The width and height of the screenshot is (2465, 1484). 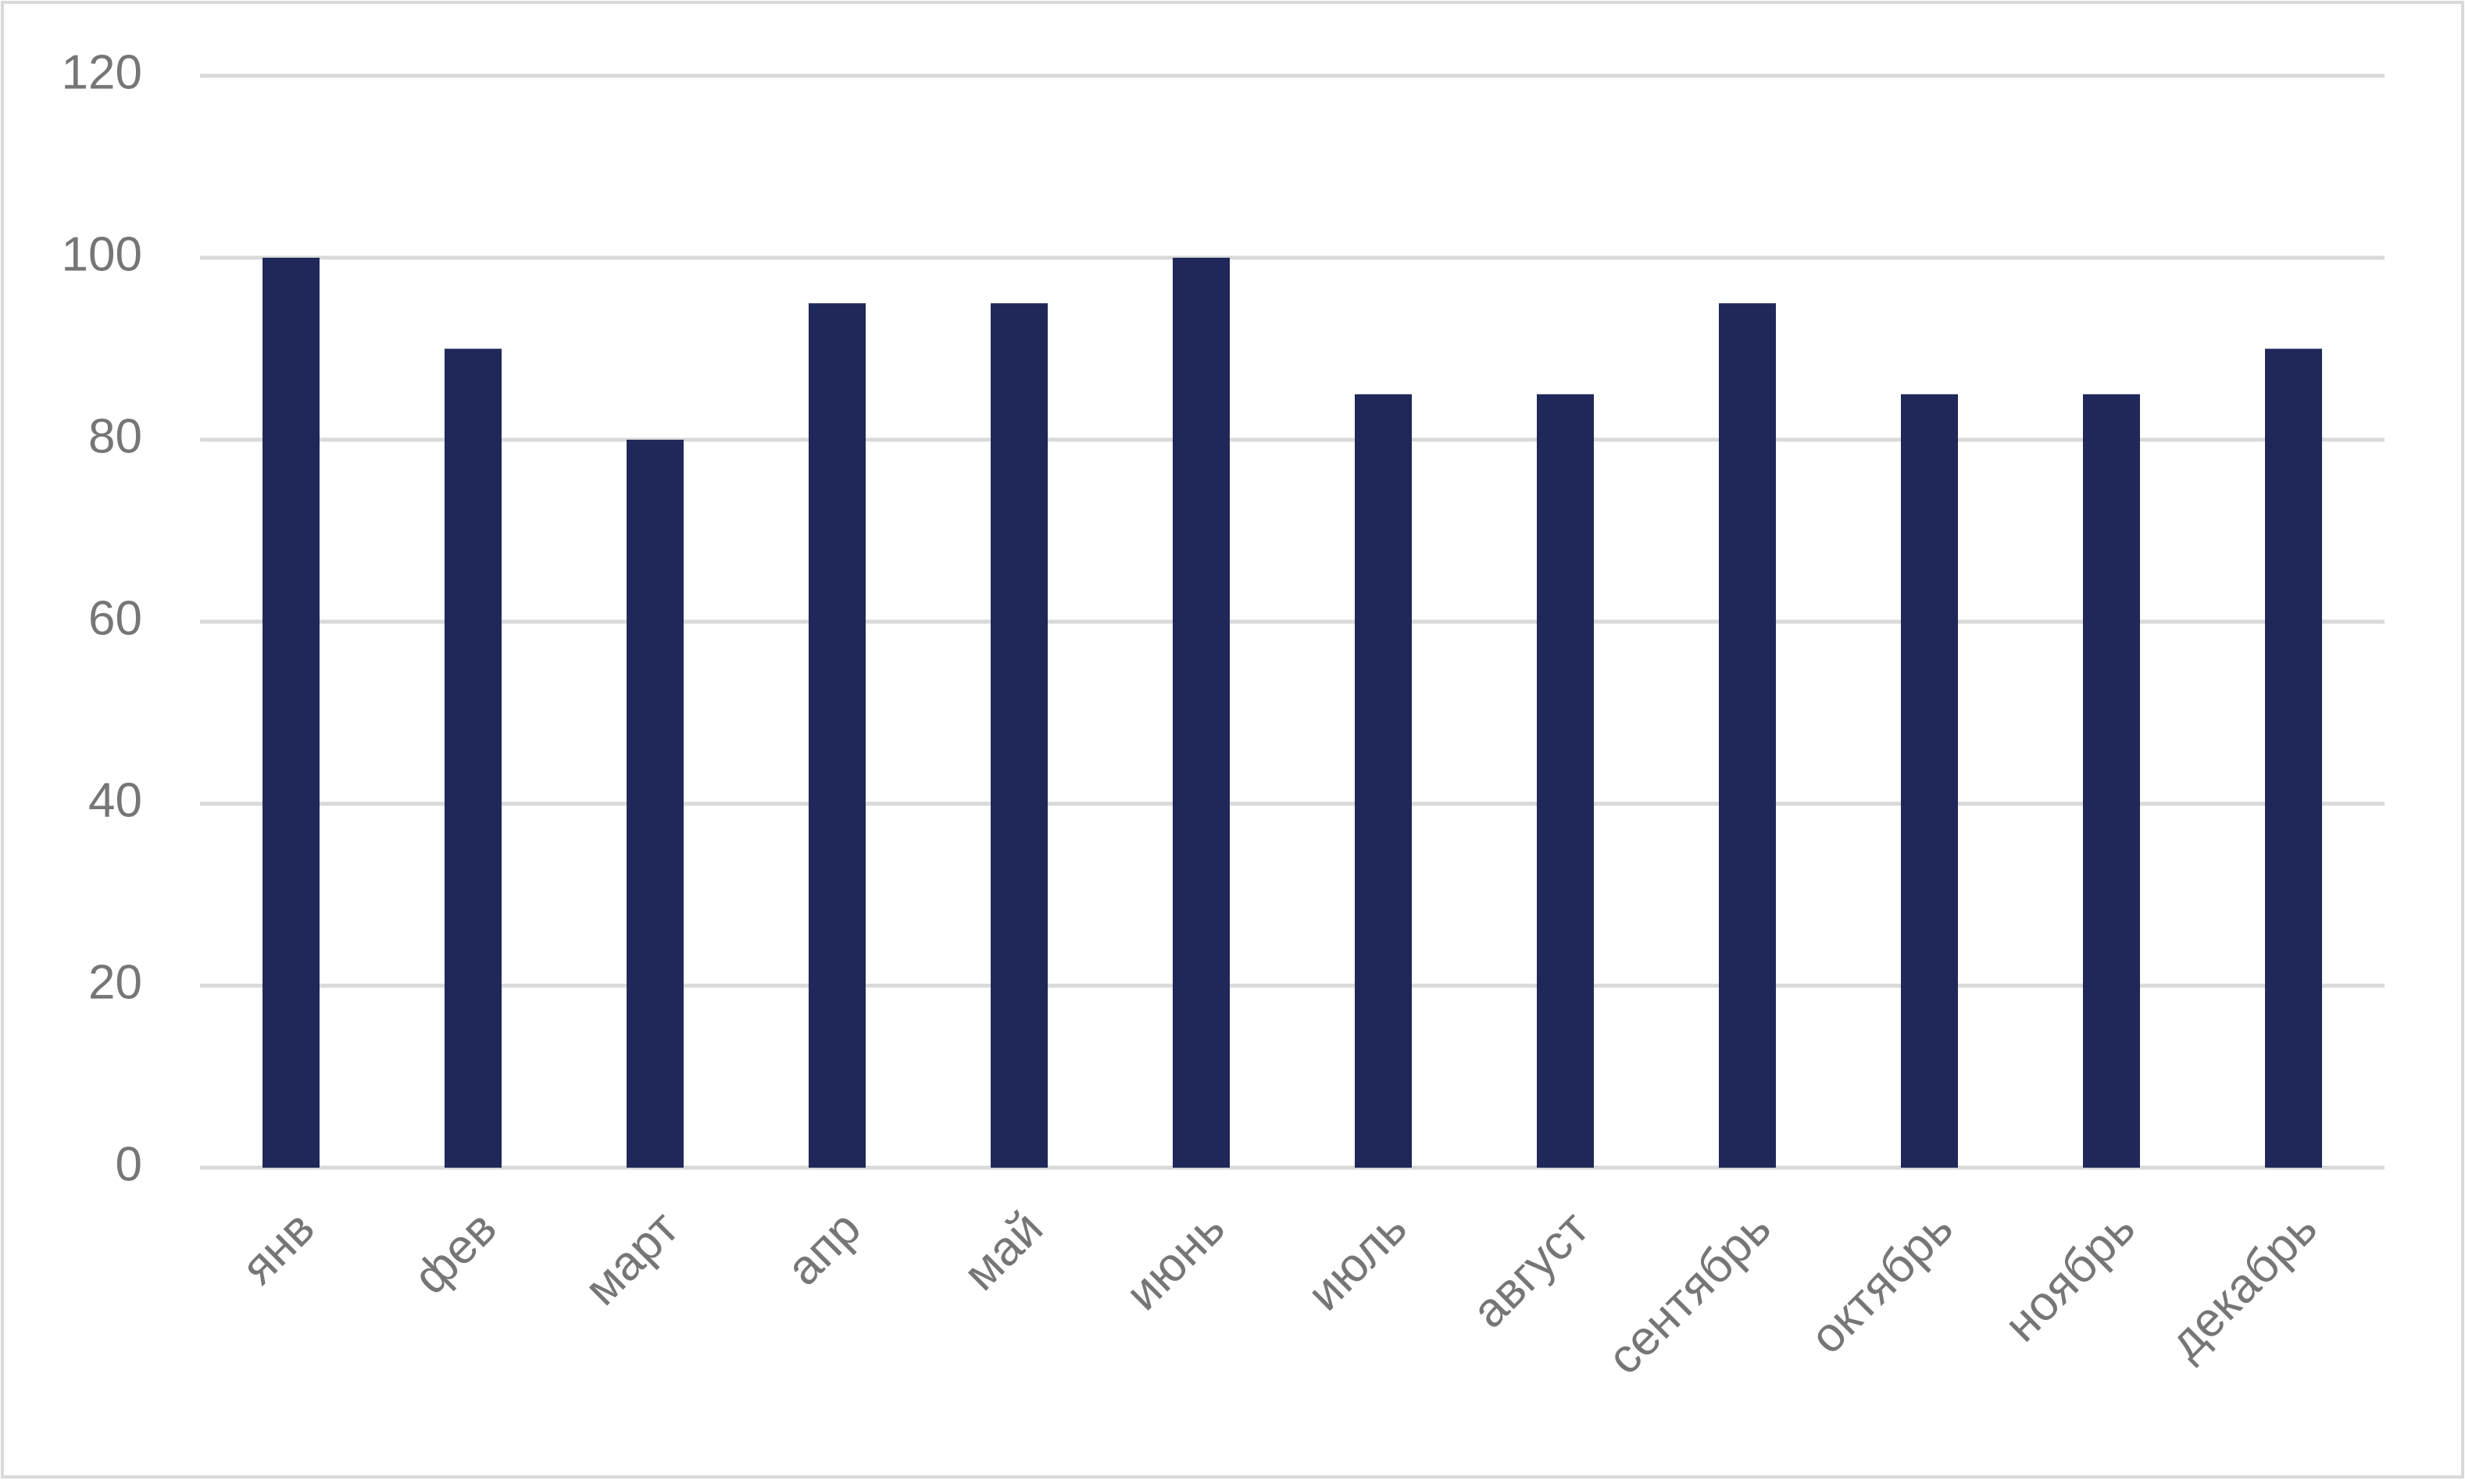 I want to click on y-tick-label: 40, so click(x=115, y=800).